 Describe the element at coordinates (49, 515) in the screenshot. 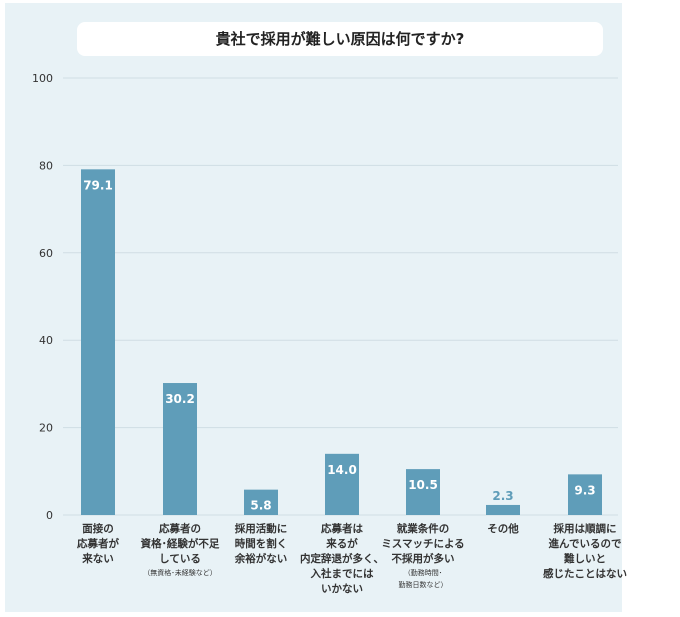

I see `y-tick-label: 0` at that location.